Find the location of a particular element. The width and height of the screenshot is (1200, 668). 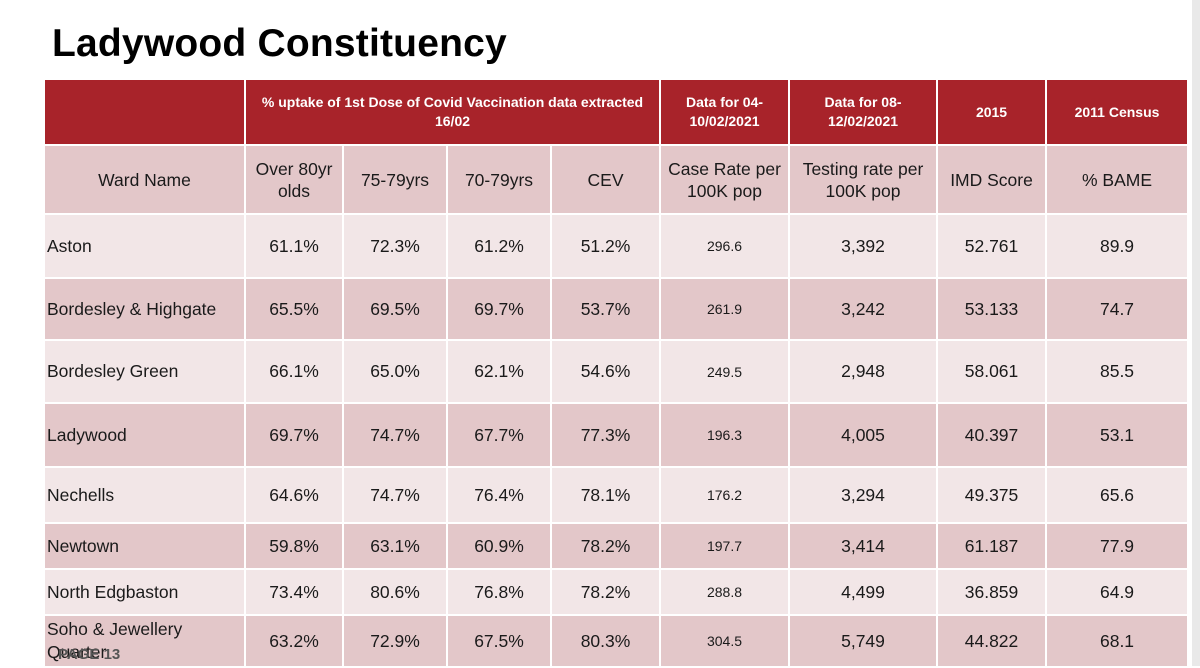

cell-75-79-uptake: 69.5% is located at coordinates (395, 309).